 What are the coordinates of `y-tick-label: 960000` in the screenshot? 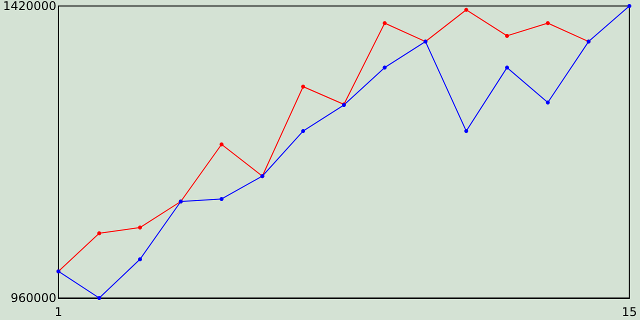 It's located at (33, 298).